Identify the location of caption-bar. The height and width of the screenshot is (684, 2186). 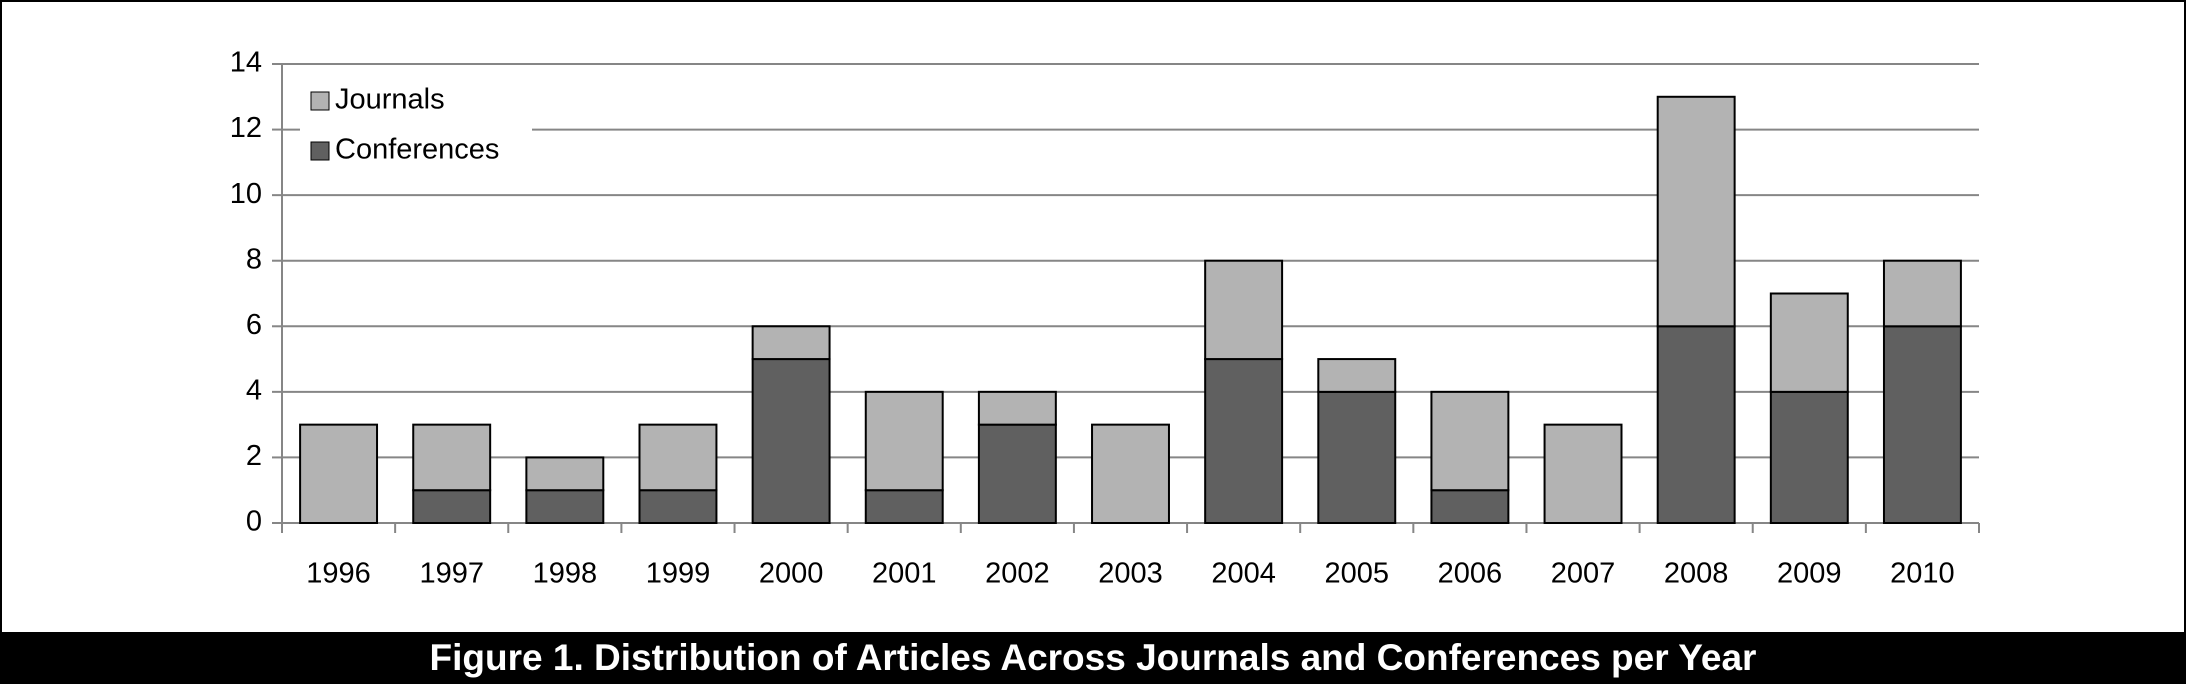
(1093, 658).